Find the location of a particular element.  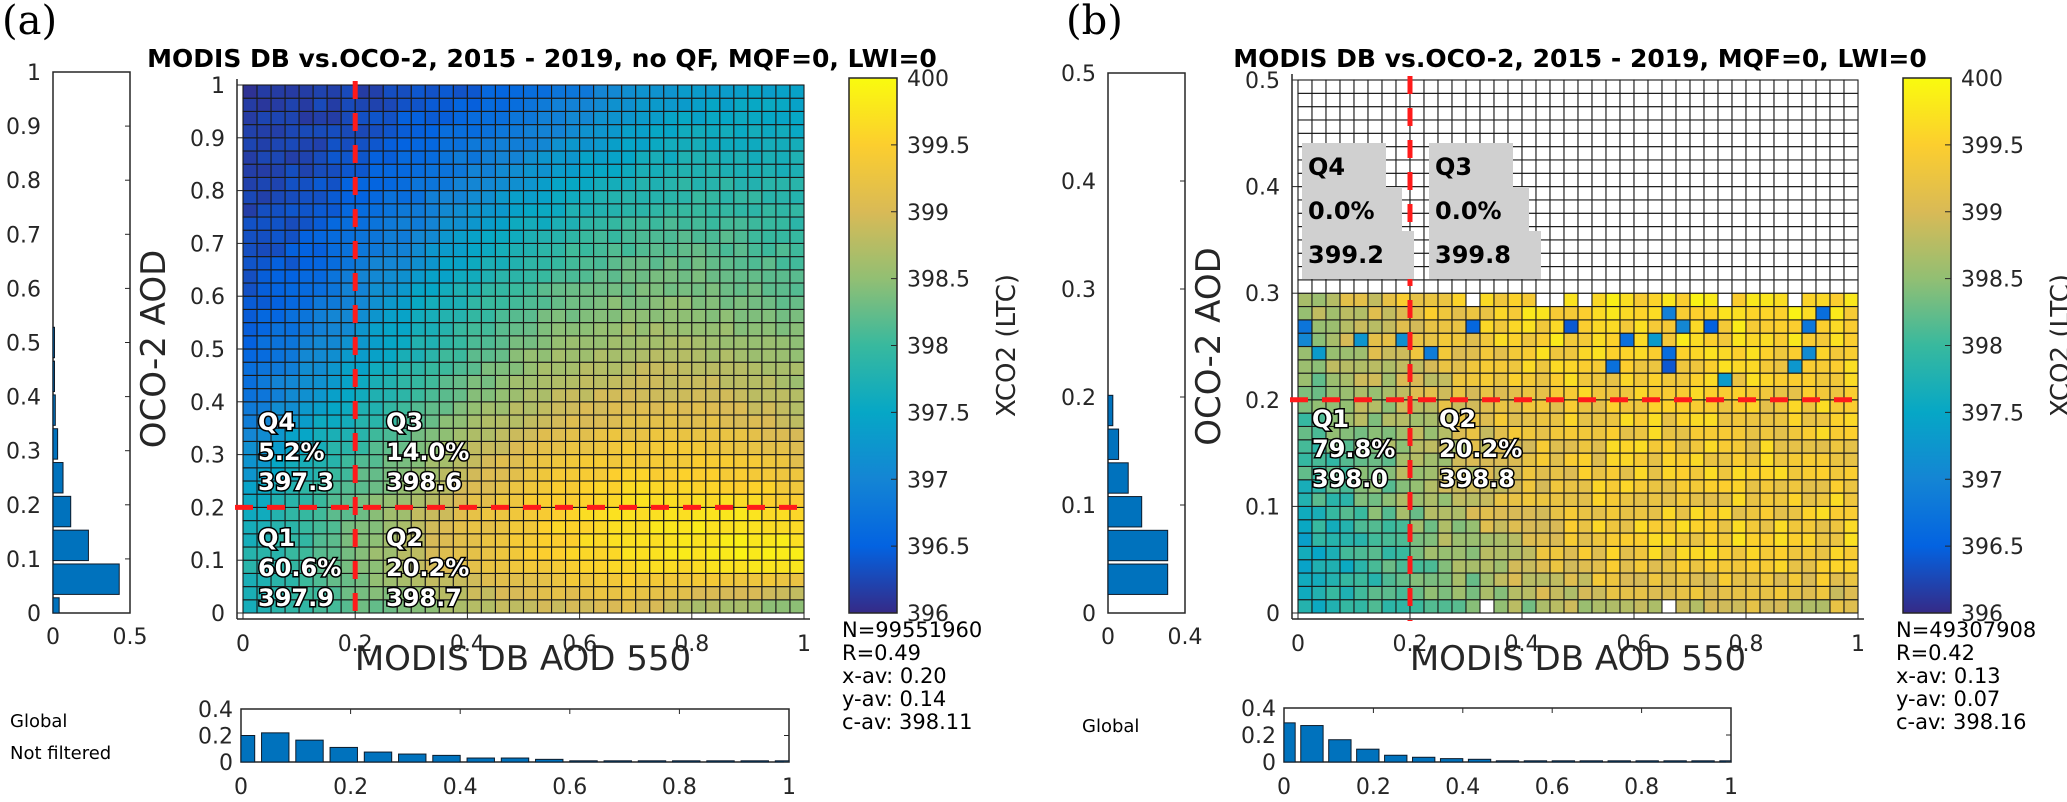

bottom-hist-ytick-label: 0.4 is located at coordinates (215, 710).